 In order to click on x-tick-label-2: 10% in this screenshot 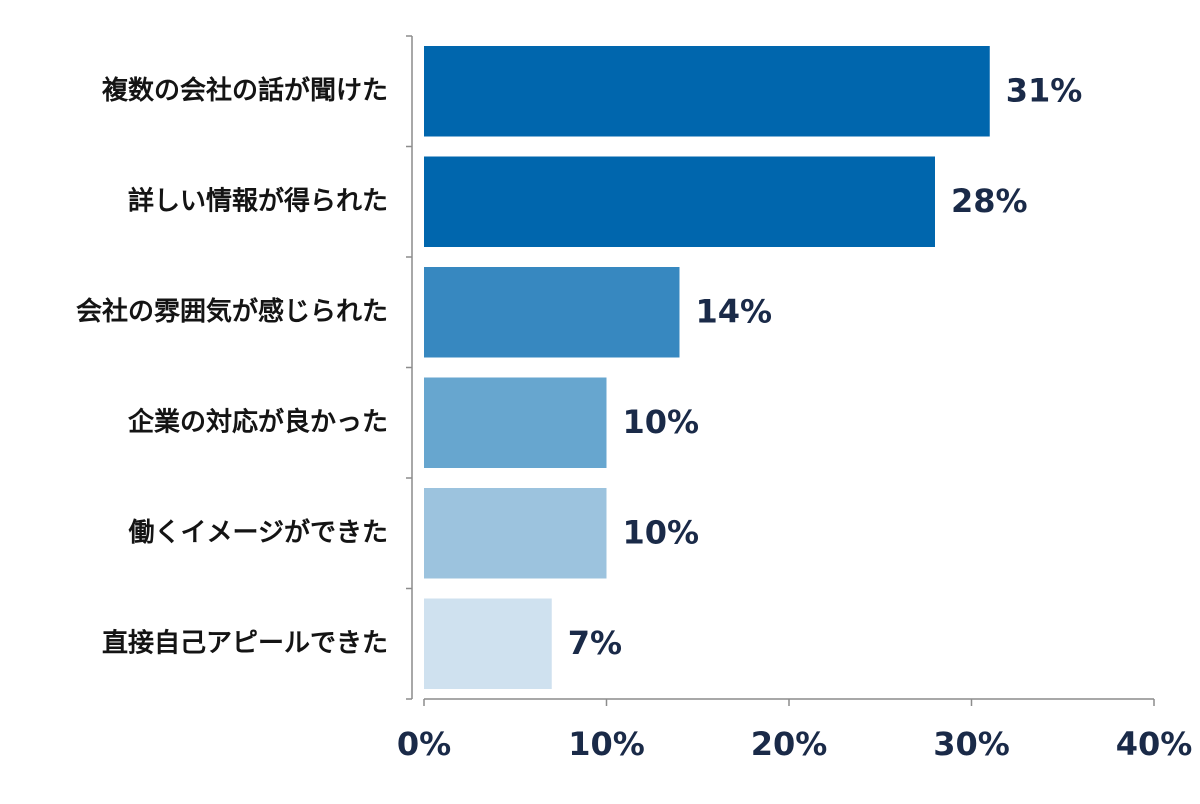, I will do `click(606, 744)`.